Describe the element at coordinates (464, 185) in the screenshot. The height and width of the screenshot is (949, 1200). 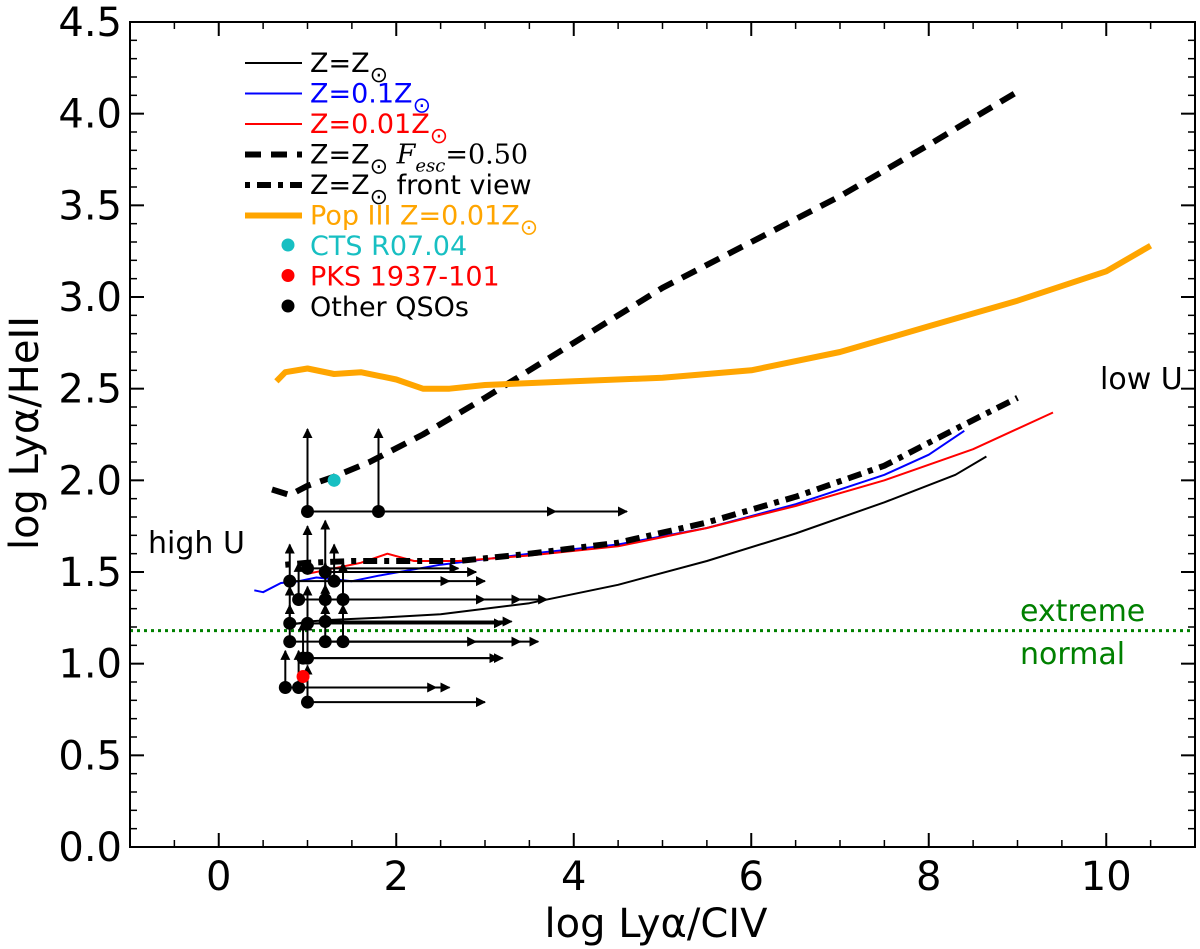
I see `legend-label-extra: front view` at that location.